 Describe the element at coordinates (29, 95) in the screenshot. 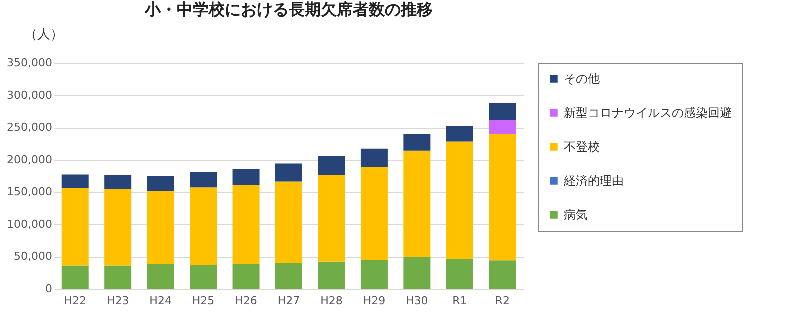

I see `y-tick-label: 300,000` at that location.